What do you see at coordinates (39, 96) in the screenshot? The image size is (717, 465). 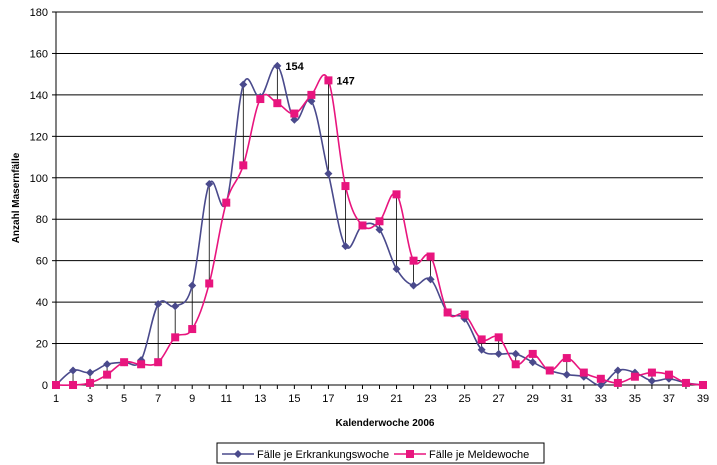 I see `ytick-label-140: 140` at bounding box center [39, 96].